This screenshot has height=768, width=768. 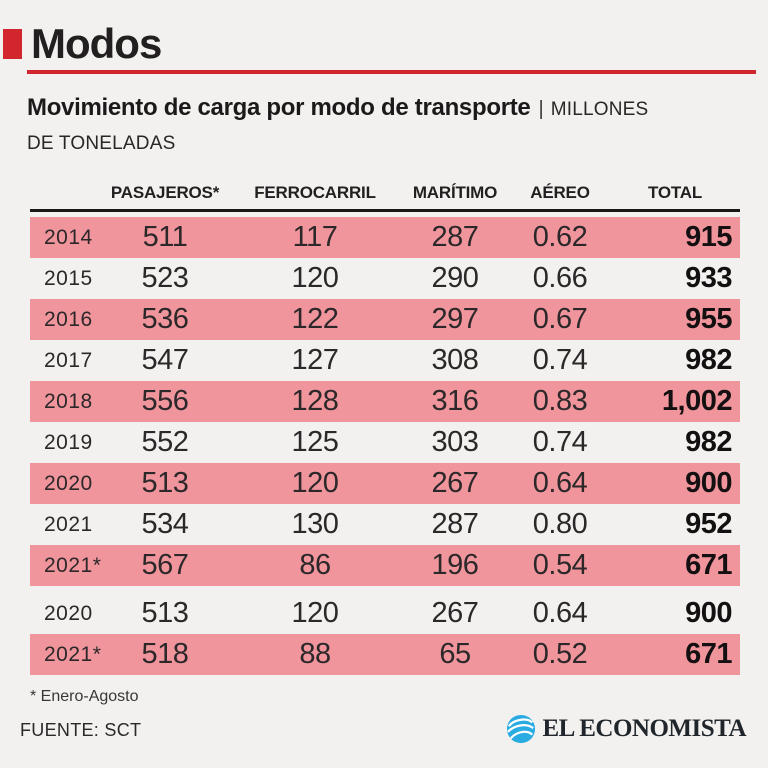 I want to click on red-divider-rule, so click(x=391, y=72).